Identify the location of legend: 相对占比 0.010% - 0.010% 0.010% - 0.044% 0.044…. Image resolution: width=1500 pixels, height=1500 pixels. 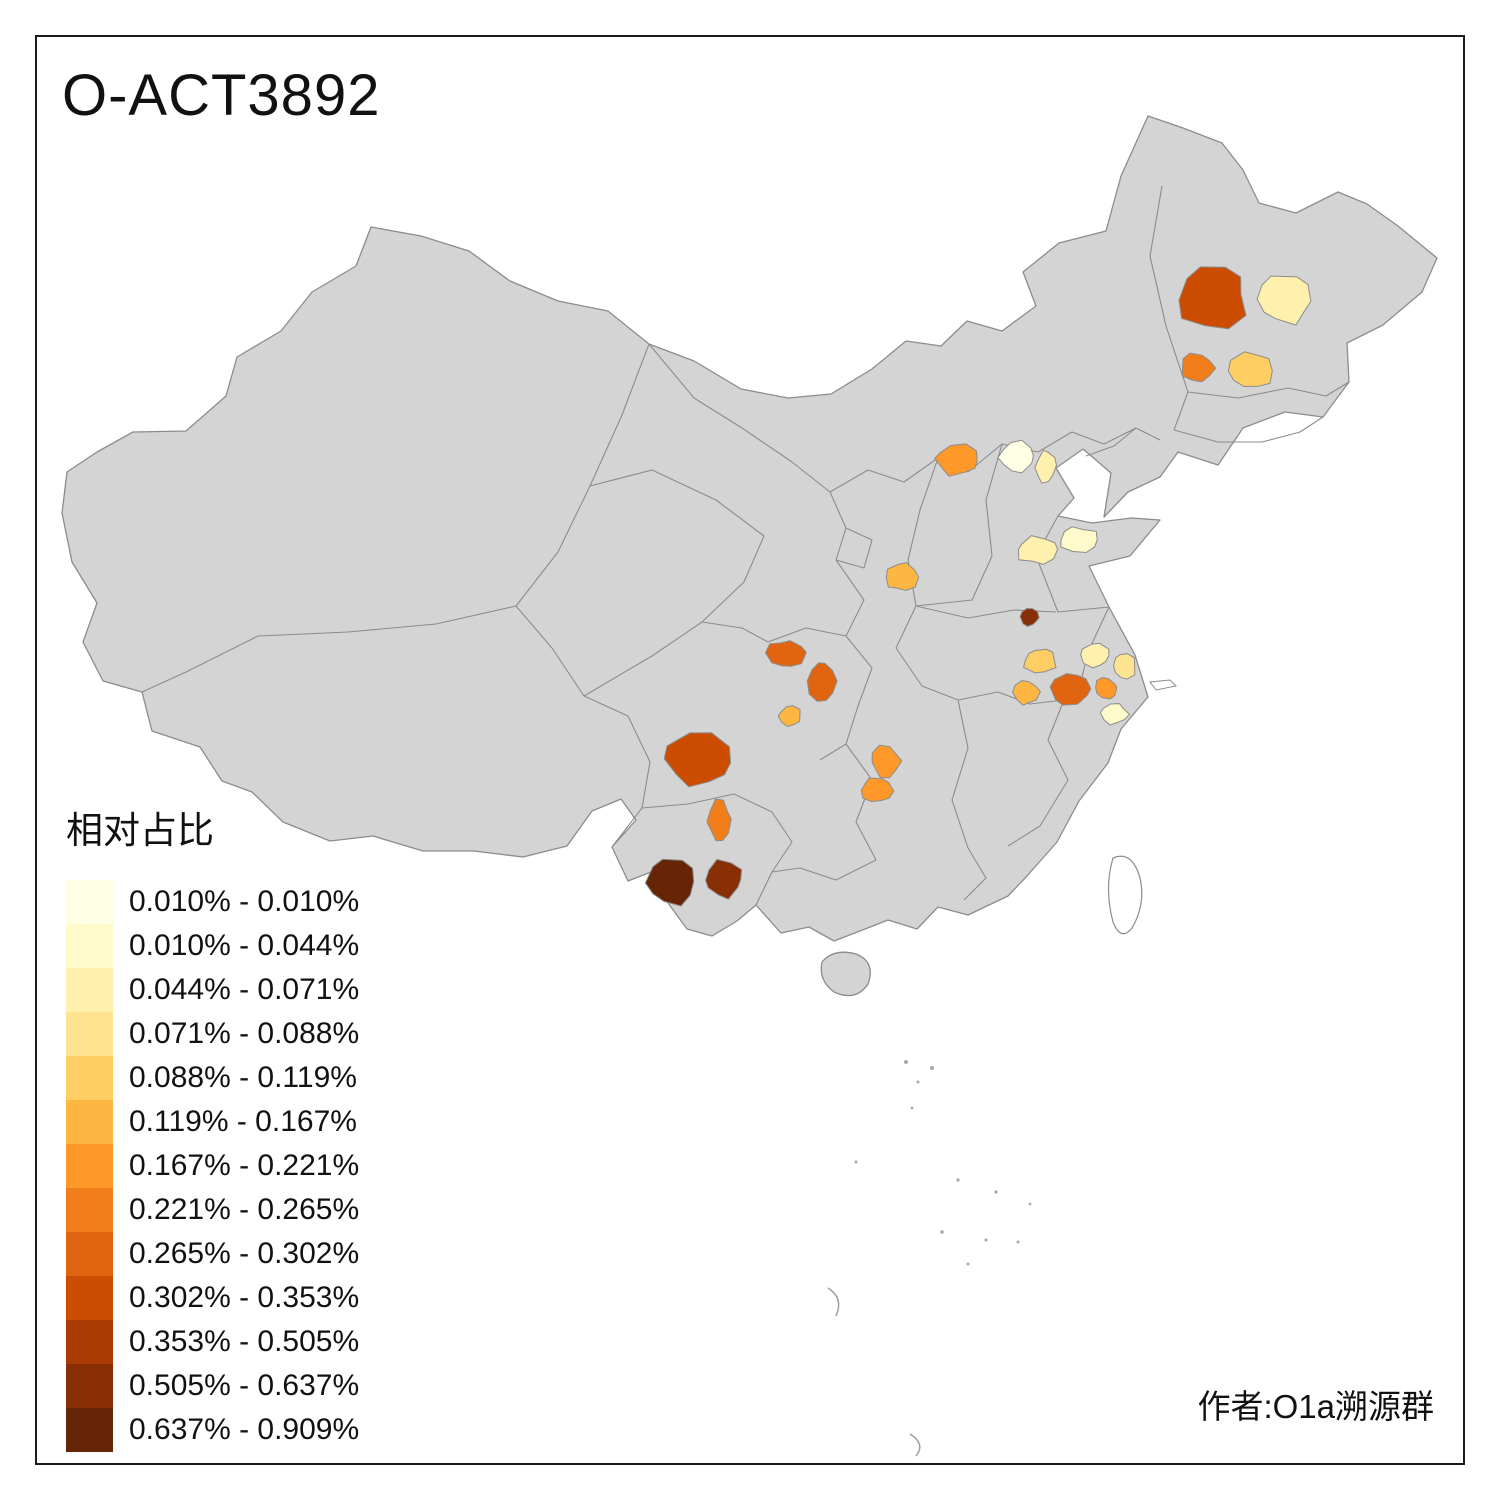
(212, 1126).